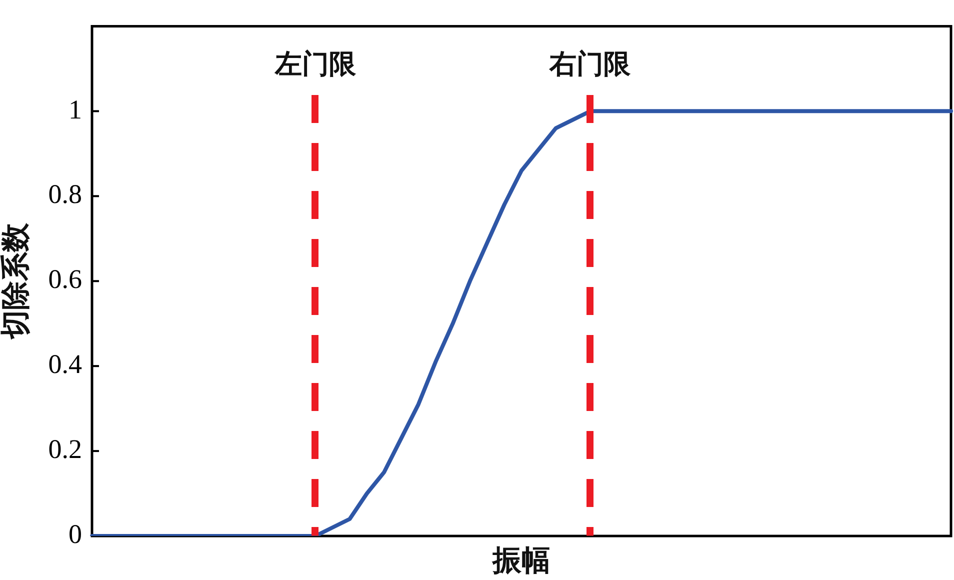  What do you see at coordinates (590, 64) in the screenshot?
I see `annotation: 右门限` at bounding box center [590, 64].